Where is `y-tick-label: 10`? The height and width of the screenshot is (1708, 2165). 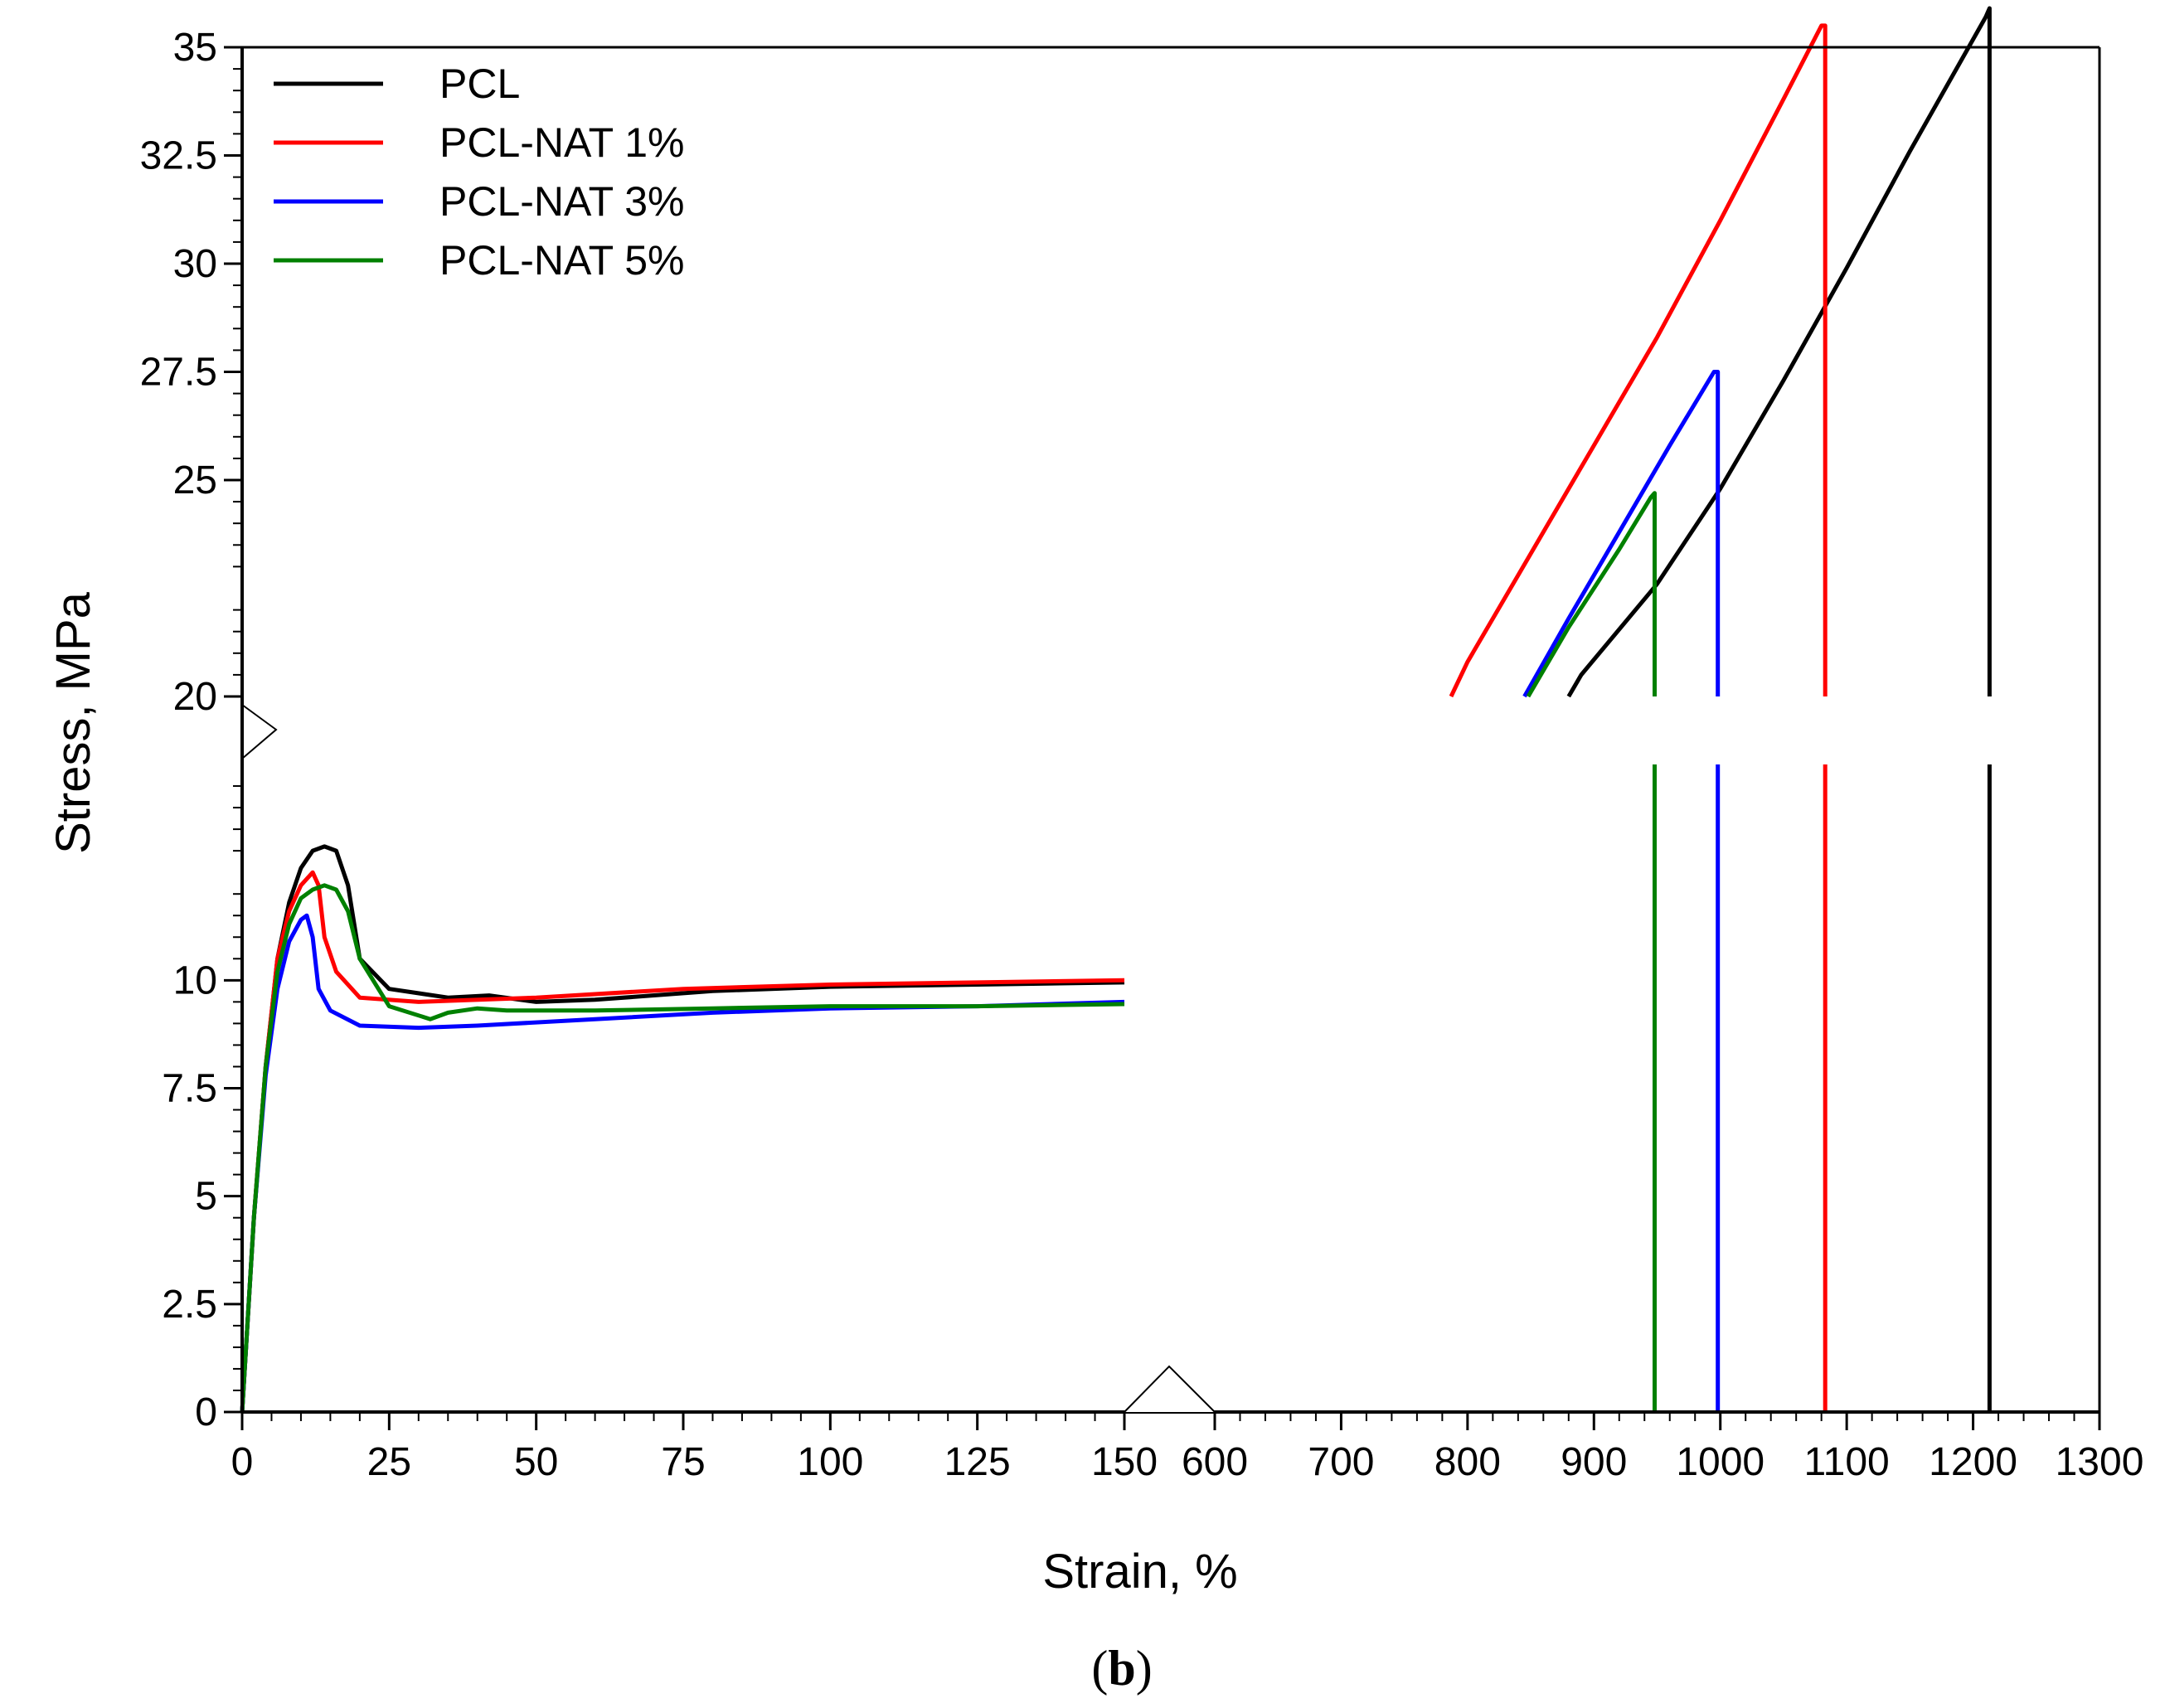 y-tick-label: 10 is located at coordinates (195, 980).